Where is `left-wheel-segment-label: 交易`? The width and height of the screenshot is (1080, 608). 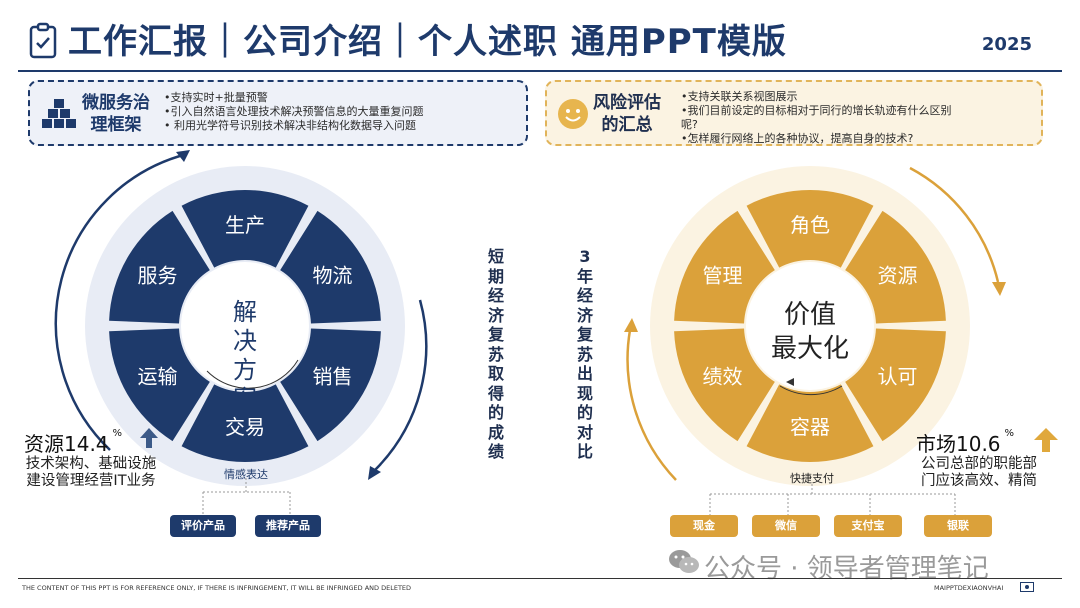 left-wheel-segment-label: 交易 is located at coordinates (245, 427).